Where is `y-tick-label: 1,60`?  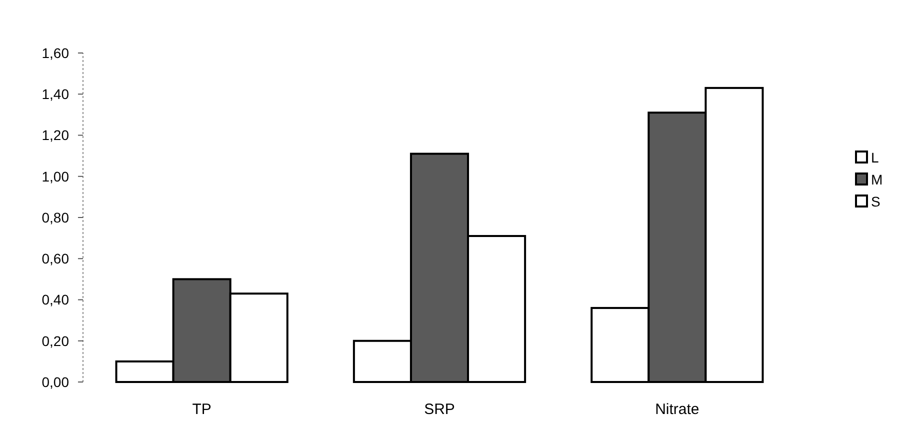
y-tick-label: 1,60 is located at coordinates (56, 52).